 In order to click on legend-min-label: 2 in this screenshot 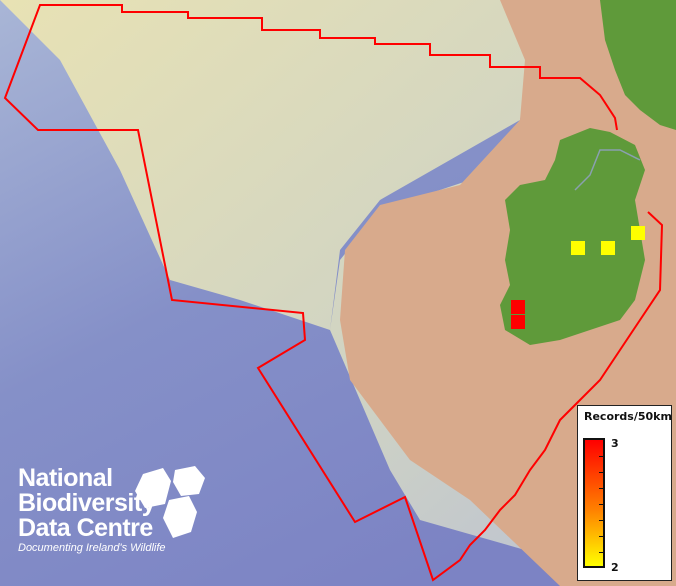, I will do `click(615, 567)`.